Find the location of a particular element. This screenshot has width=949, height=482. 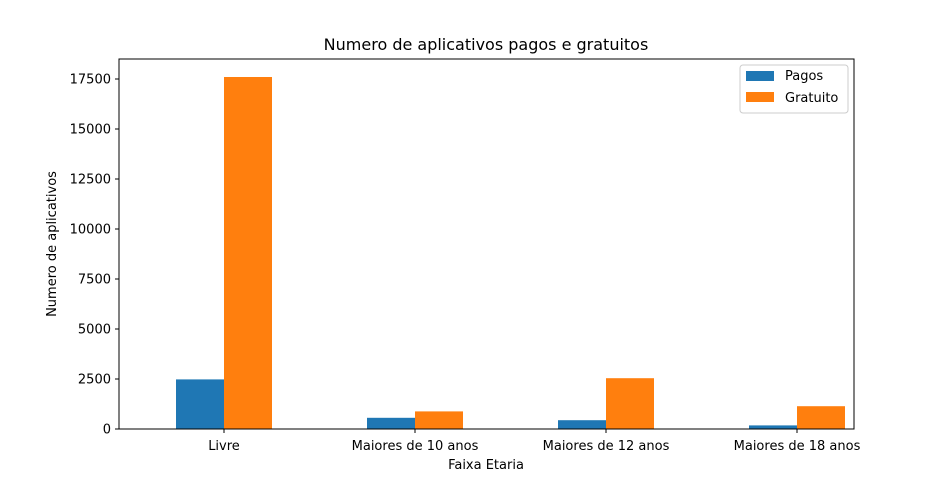

legend-label-gratuito: Gratuito is located at coordinates (811, 98).